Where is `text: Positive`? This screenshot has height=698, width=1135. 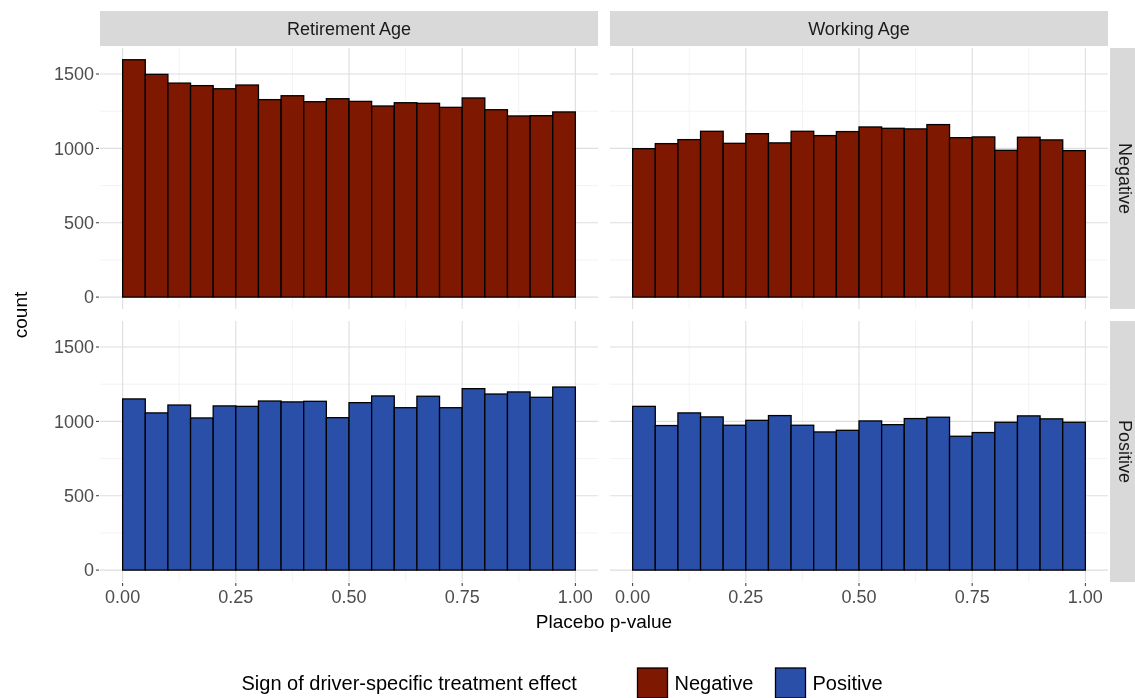
text: Positive is located at coordinates (847, 683).